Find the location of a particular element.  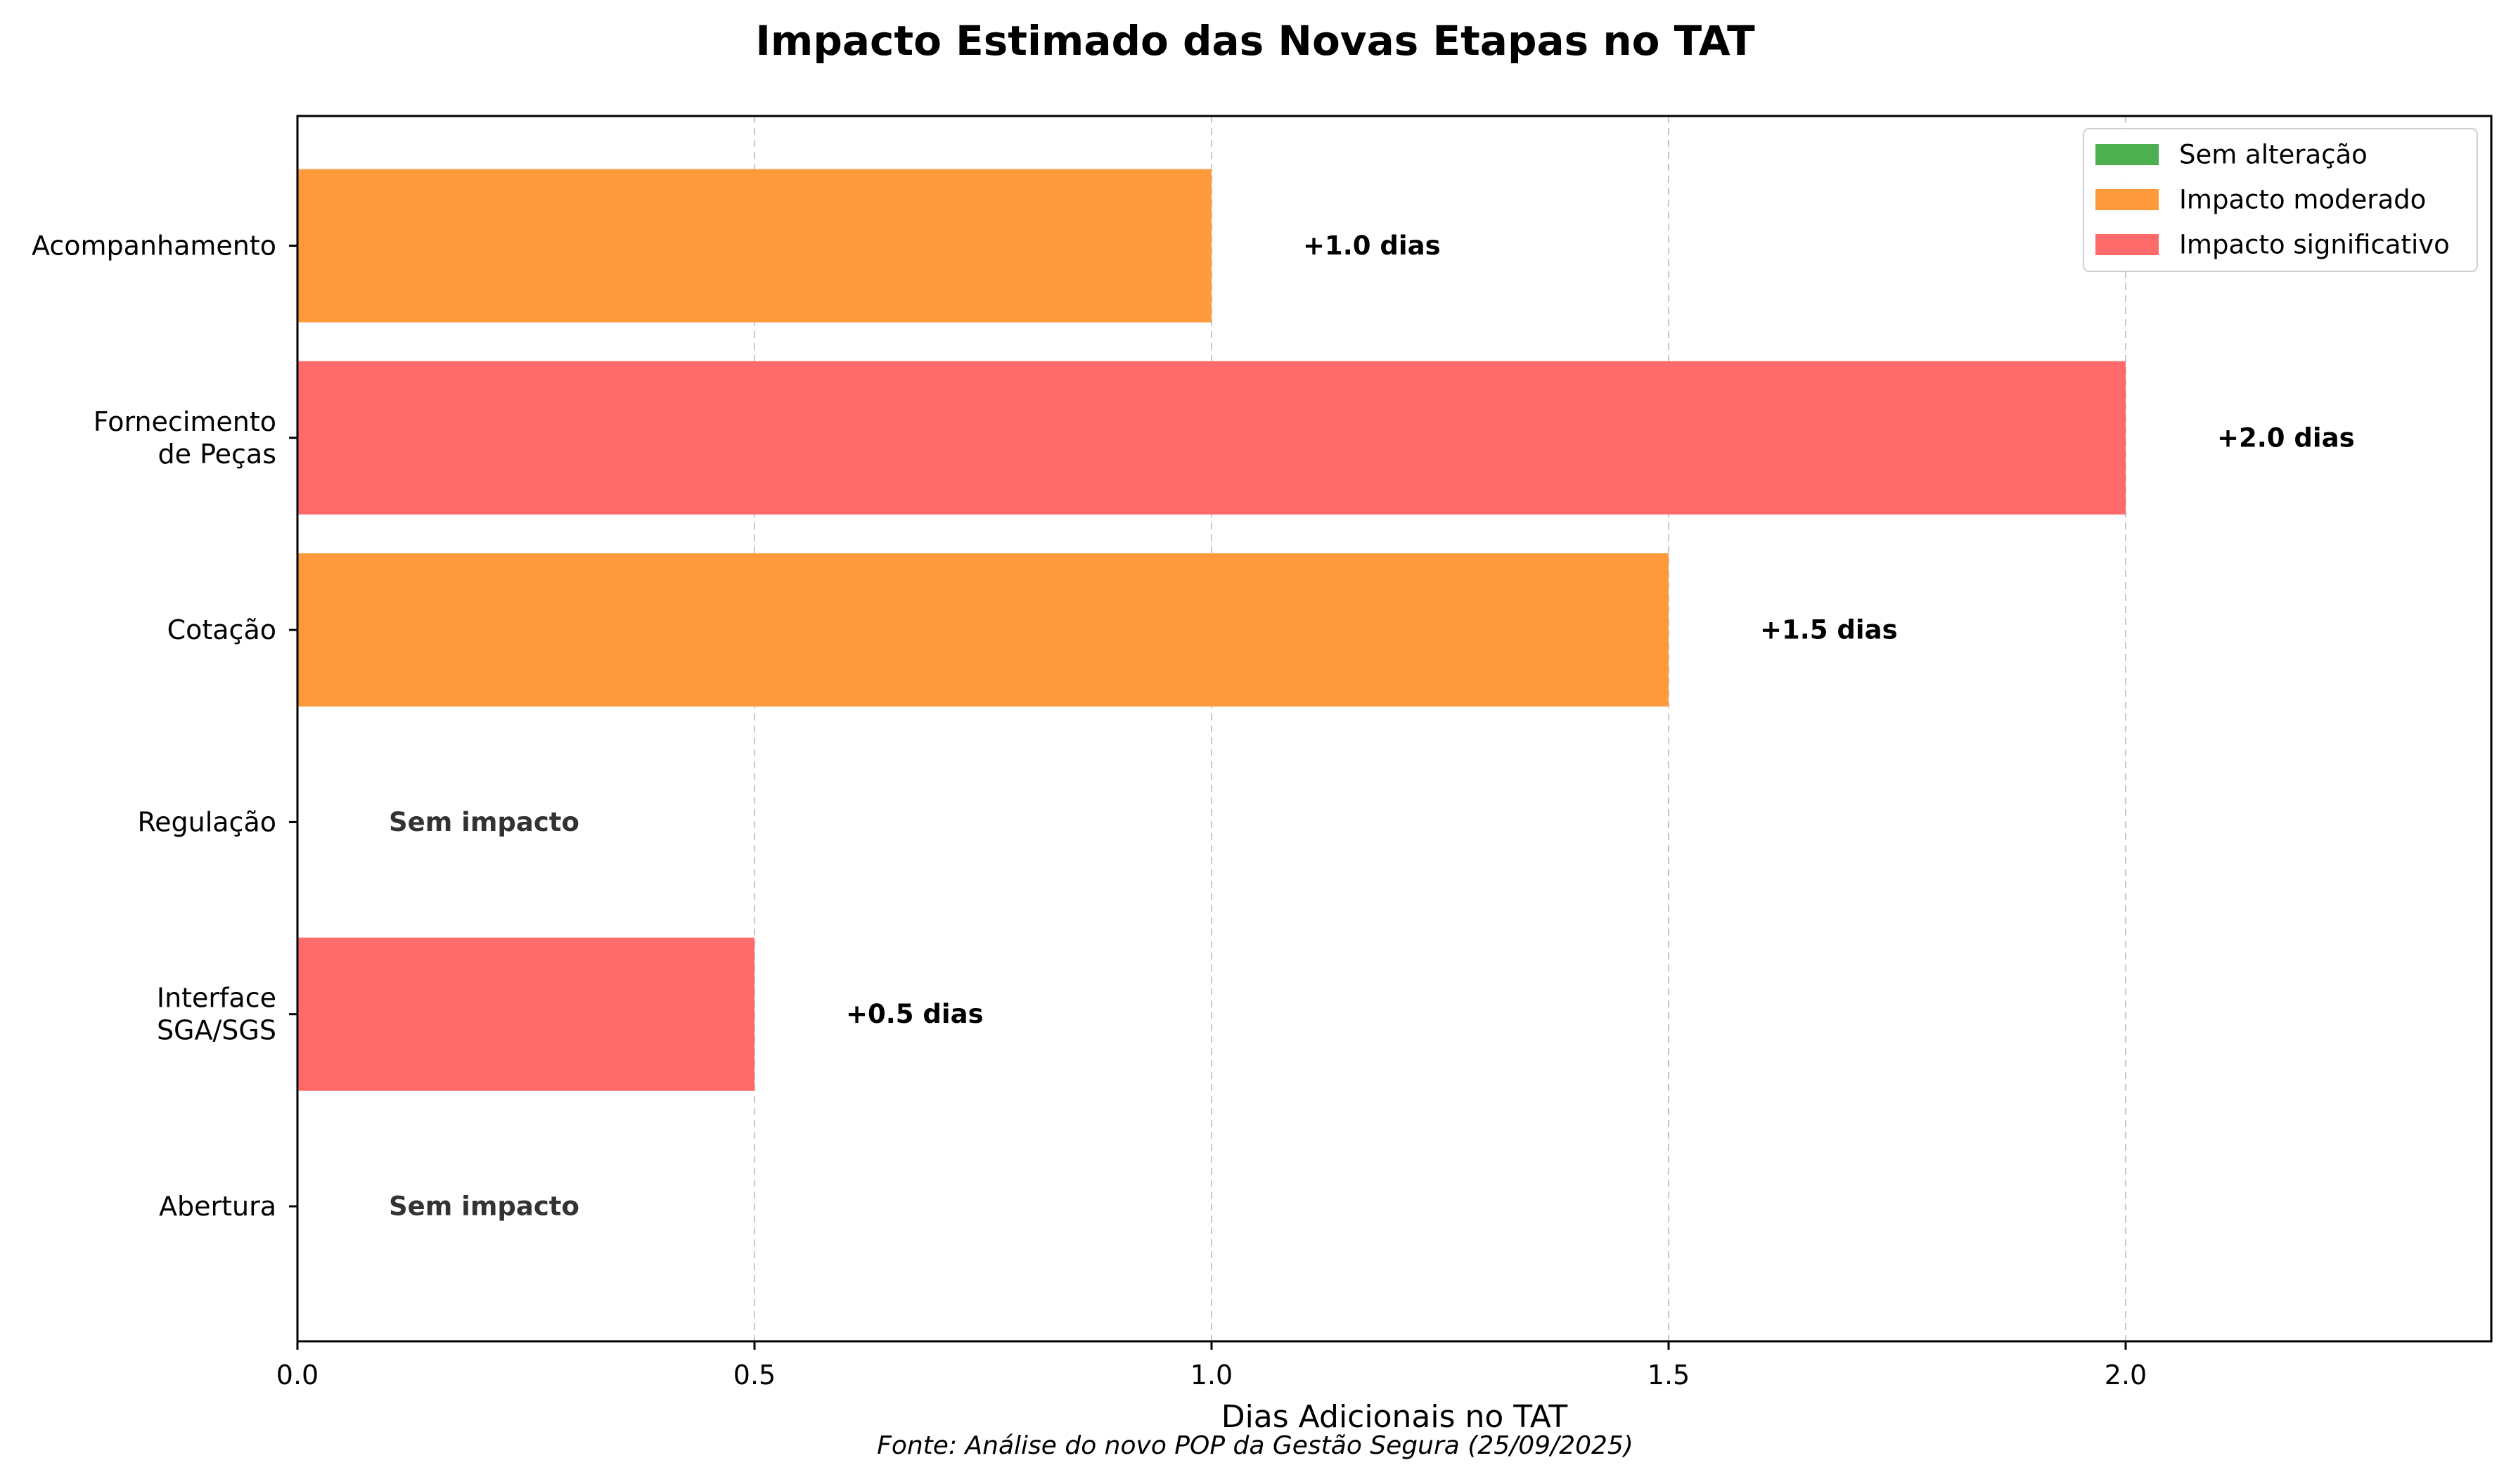

y-tick-label: Acompanhamento is located at coordinates (154, 246).